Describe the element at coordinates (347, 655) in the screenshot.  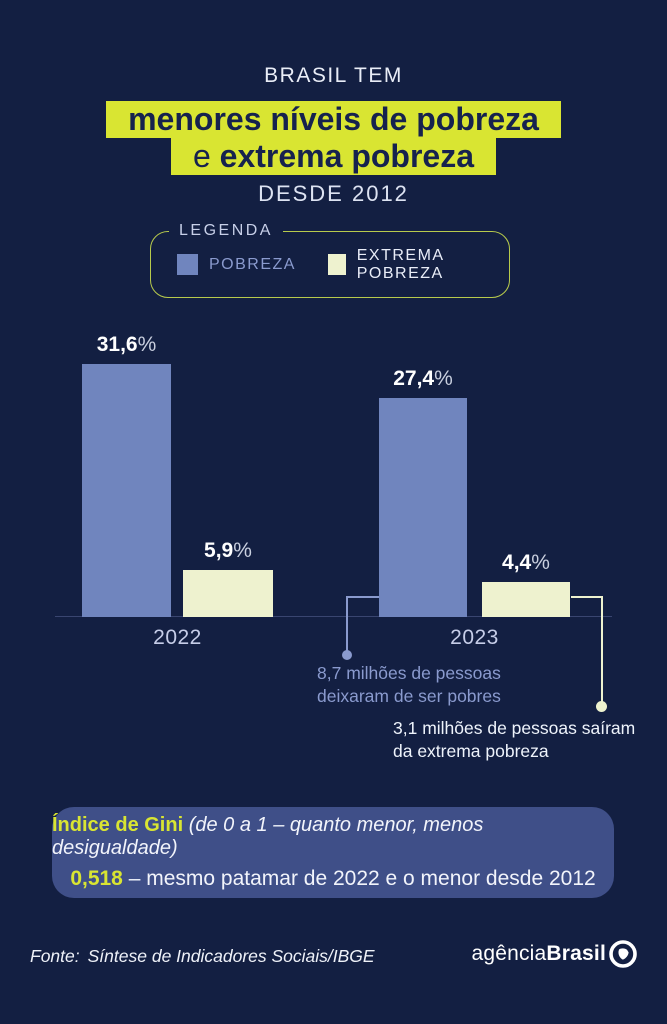
I see `callout-left-dot-icon` at that location.